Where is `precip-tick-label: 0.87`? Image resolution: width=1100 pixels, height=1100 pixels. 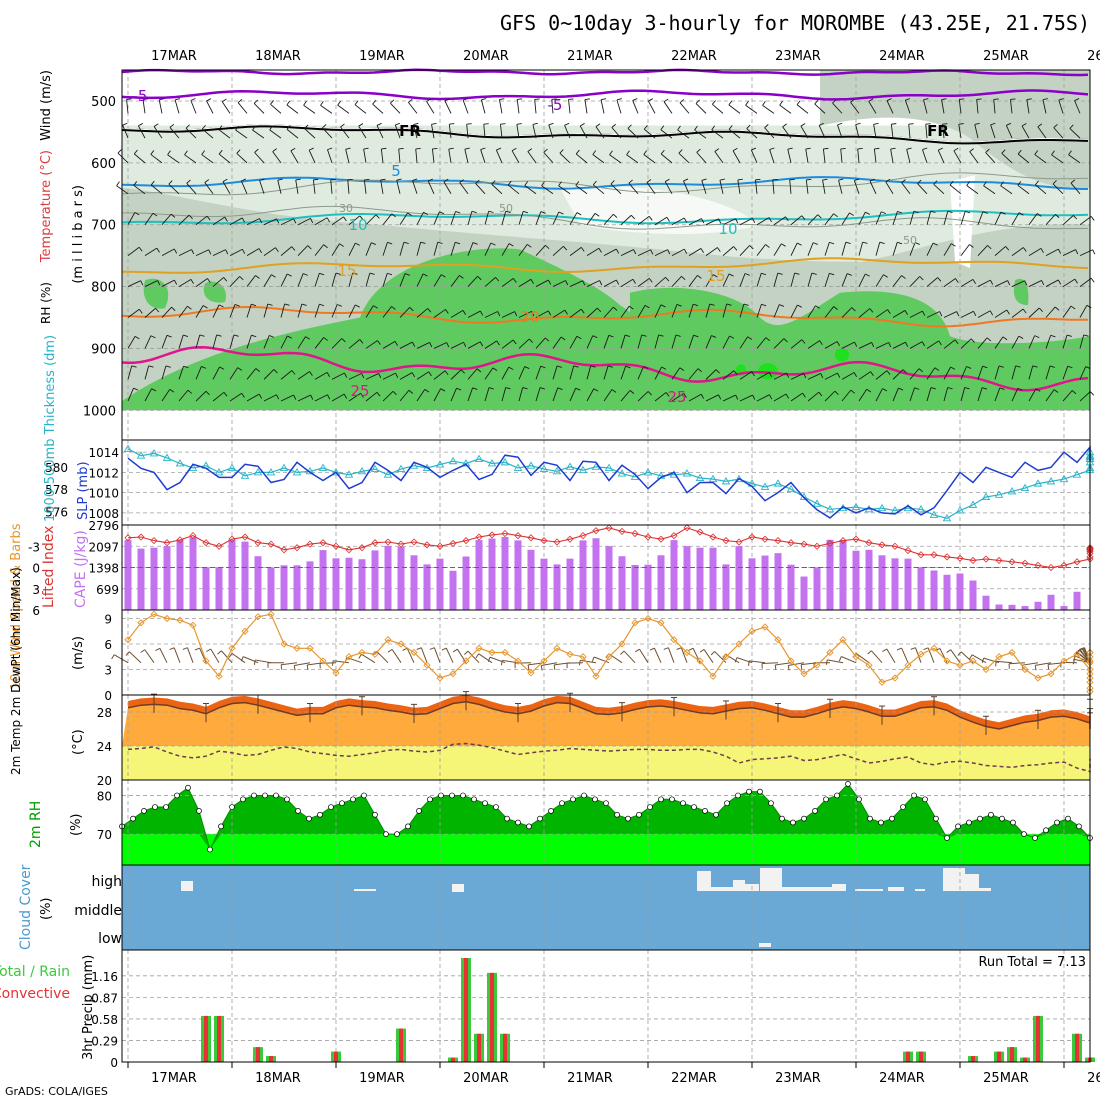 precip-tick-label: 0.87 is located at coordinates (104, 998).